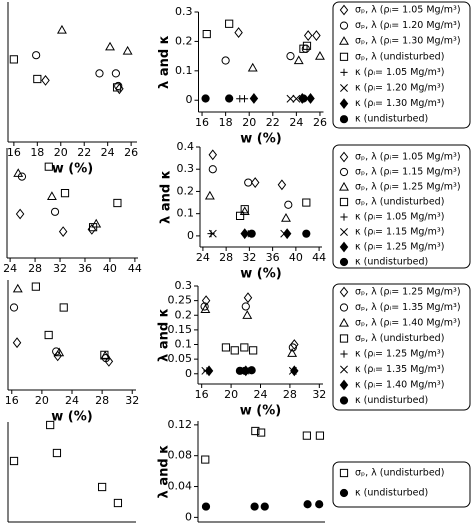 The height and width of the screenshot is (526, 474). I want to click on legend-label: σₚ, λ (ρᵢ= 1.20 Mg/m³), so click(408, 25).